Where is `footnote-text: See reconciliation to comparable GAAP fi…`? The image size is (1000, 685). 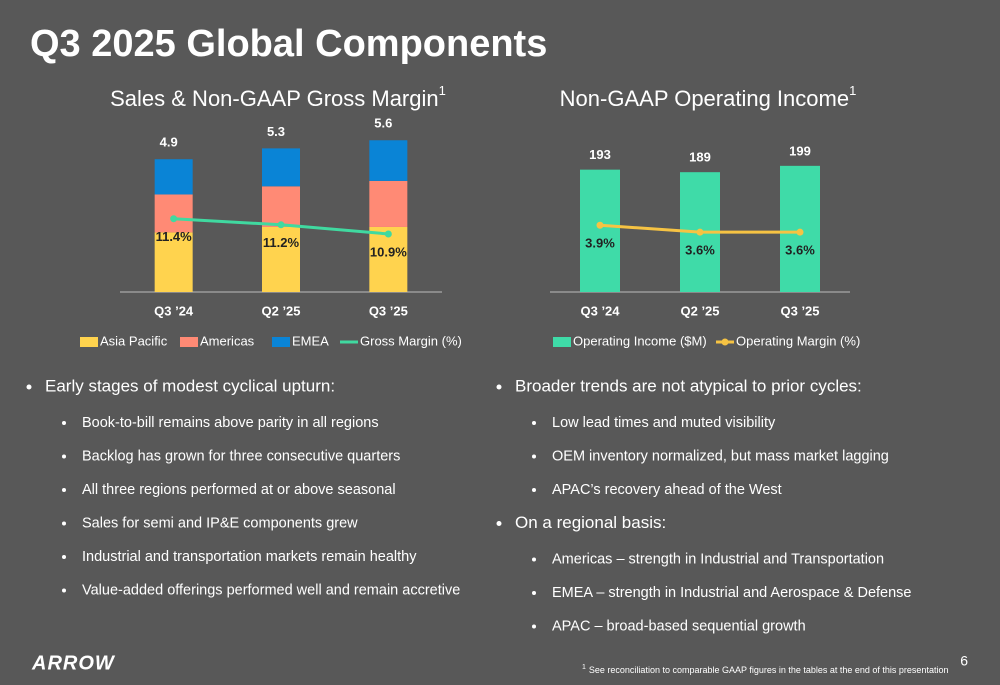
footnote-text: See reconciliation to comparable GAAP fi… is located at coordinates (769, 670).